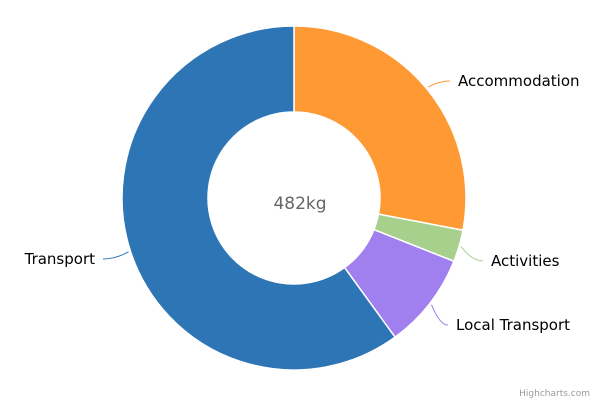 The image size is (600, 400). Describe the element at coordinates (439, 84) in the screenshot. I see `connector-accommodation` at that location.